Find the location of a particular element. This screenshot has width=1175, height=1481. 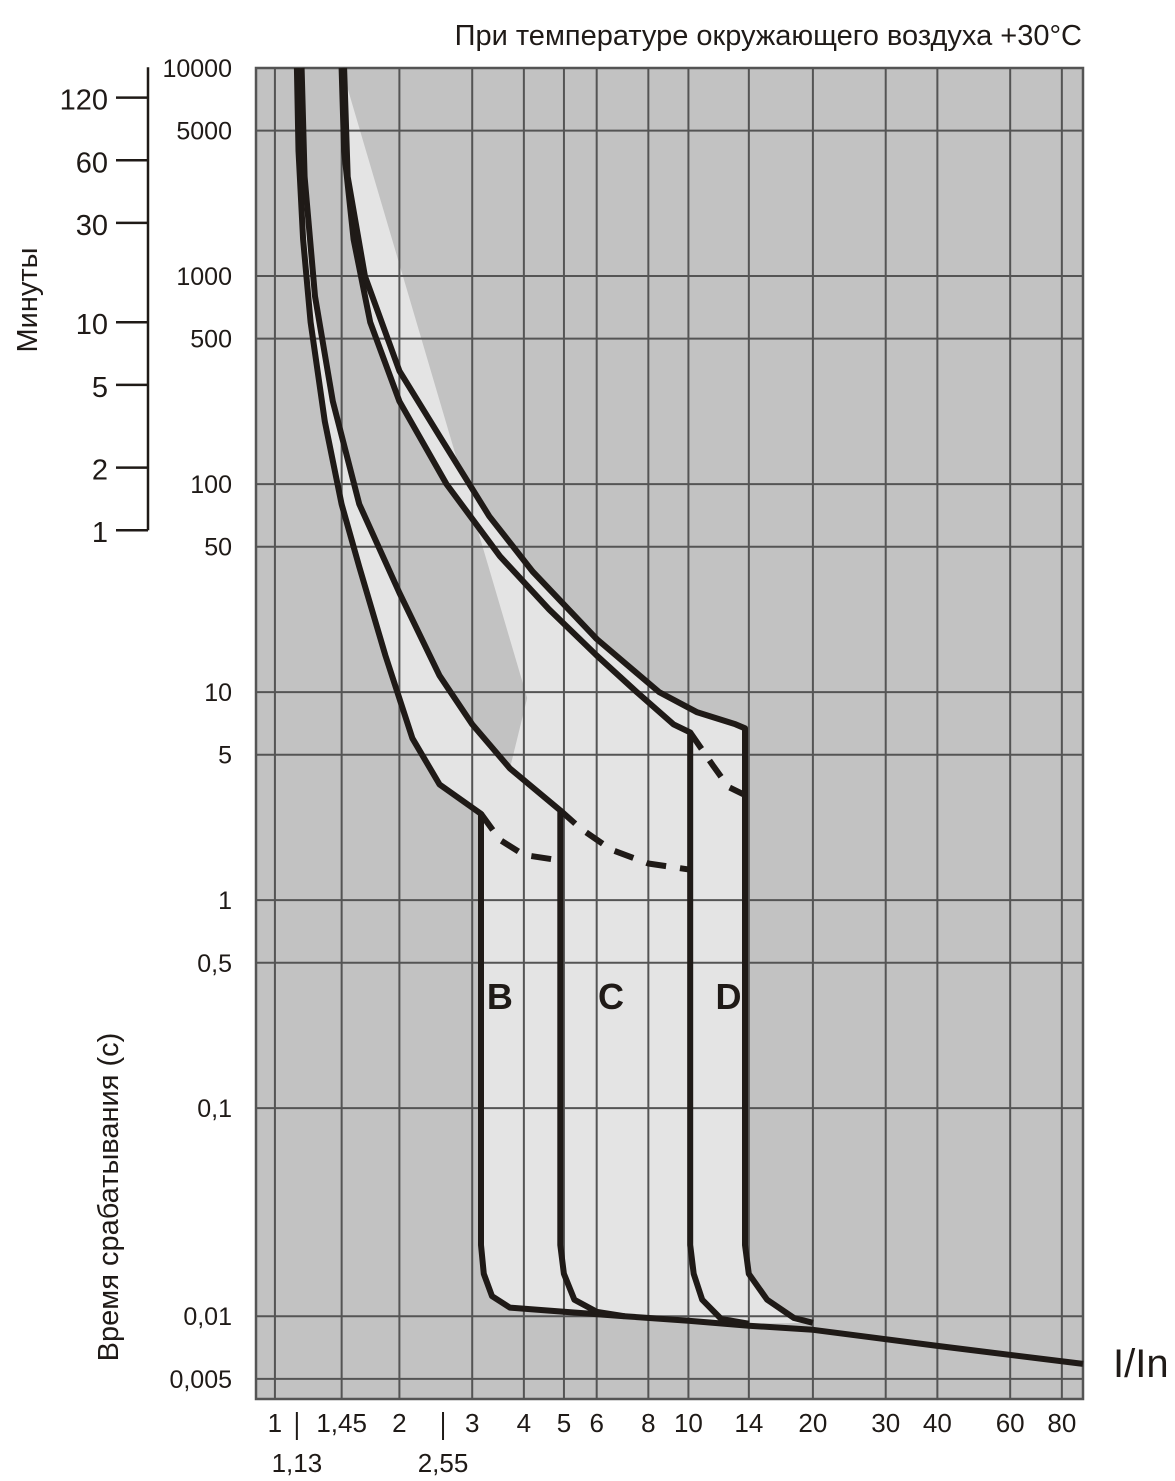

y-tick-label: 0,005 is located at coordinates (200, 1380).